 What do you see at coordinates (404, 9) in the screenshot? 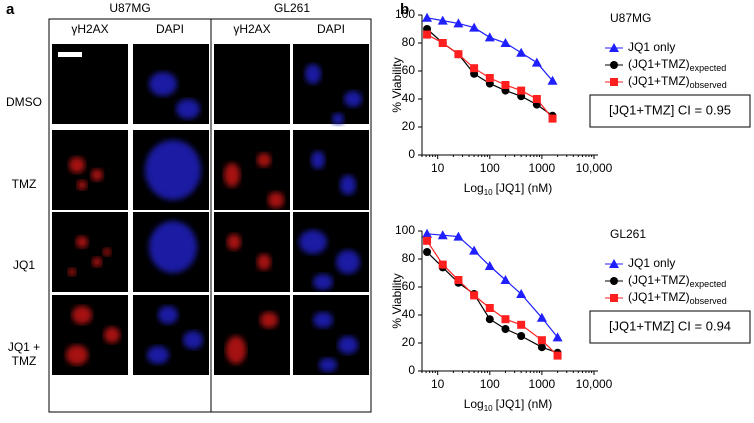
I see `panel-label: b` at bounding box center [404, 9].